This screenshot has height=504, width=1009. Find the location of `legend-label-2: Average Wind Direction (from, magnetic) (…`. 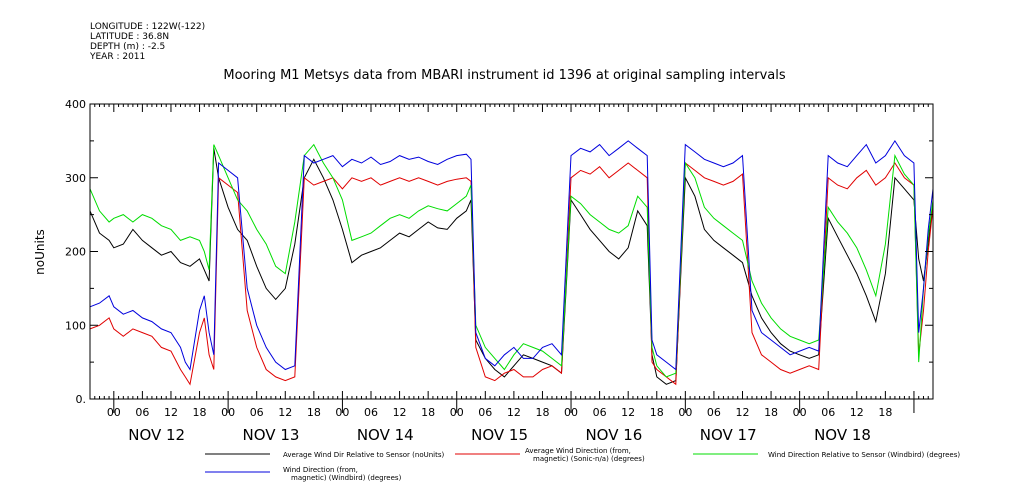

legend-label-2: Average Wind Direction (from, magnetic) (… is located at coordinates (585, 455).